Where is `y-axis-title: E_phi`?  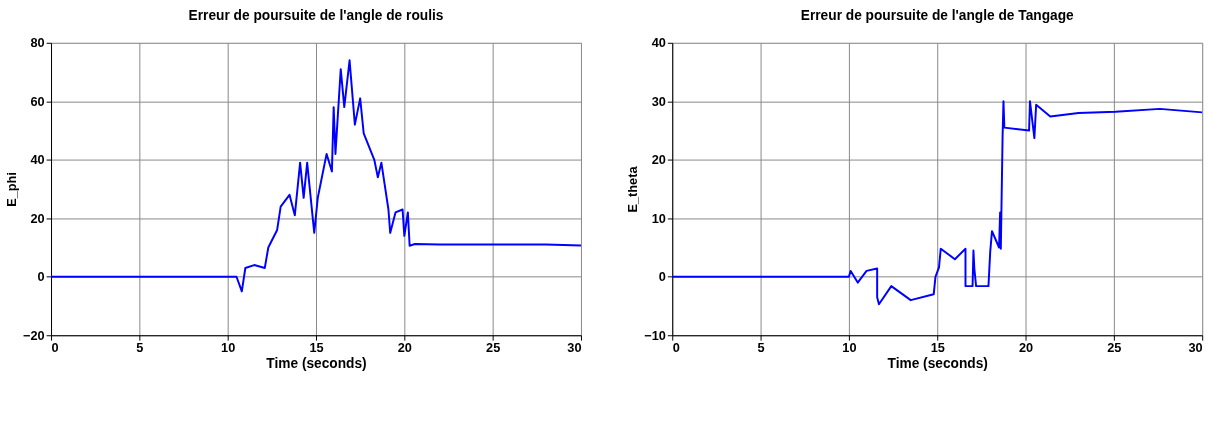 y-axis-title: E_phi is located at coordinates (12, 189).